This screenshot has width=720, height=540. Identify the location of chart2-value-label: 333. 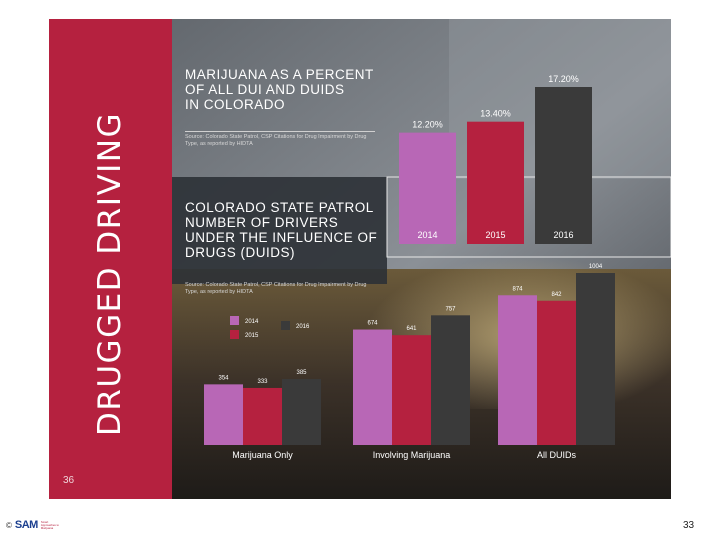
(262, 382).